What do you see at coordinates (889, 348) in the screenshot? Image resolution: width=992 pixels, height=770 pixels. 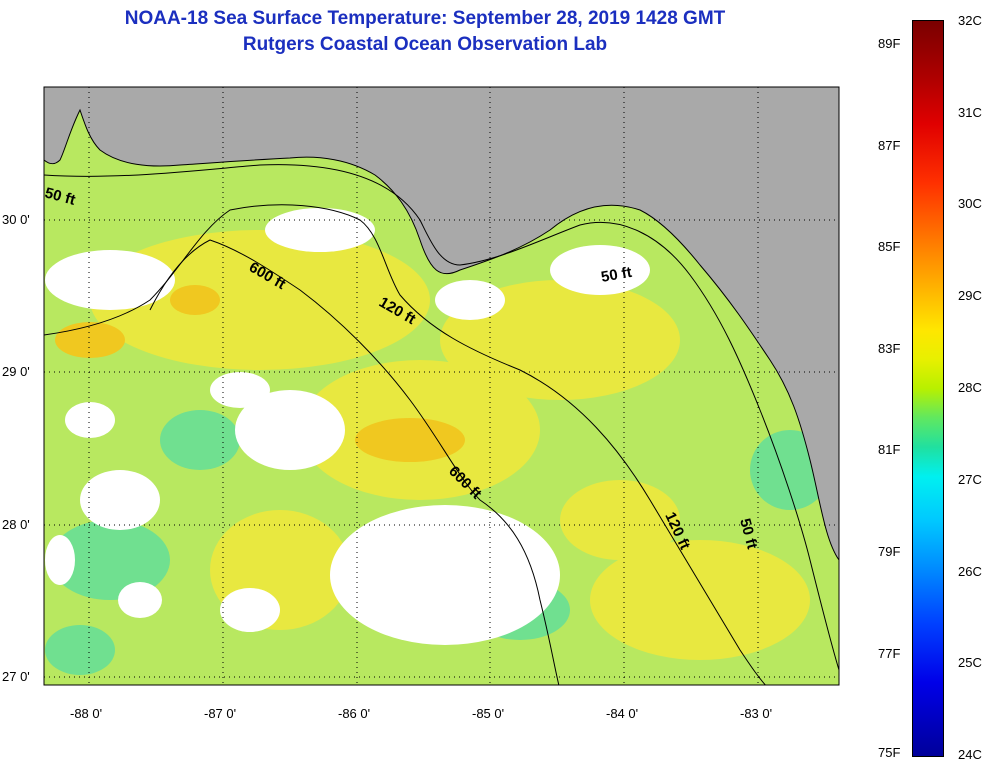 I see `colorbar-f-label: 83F` at bounding box center [889, 348].